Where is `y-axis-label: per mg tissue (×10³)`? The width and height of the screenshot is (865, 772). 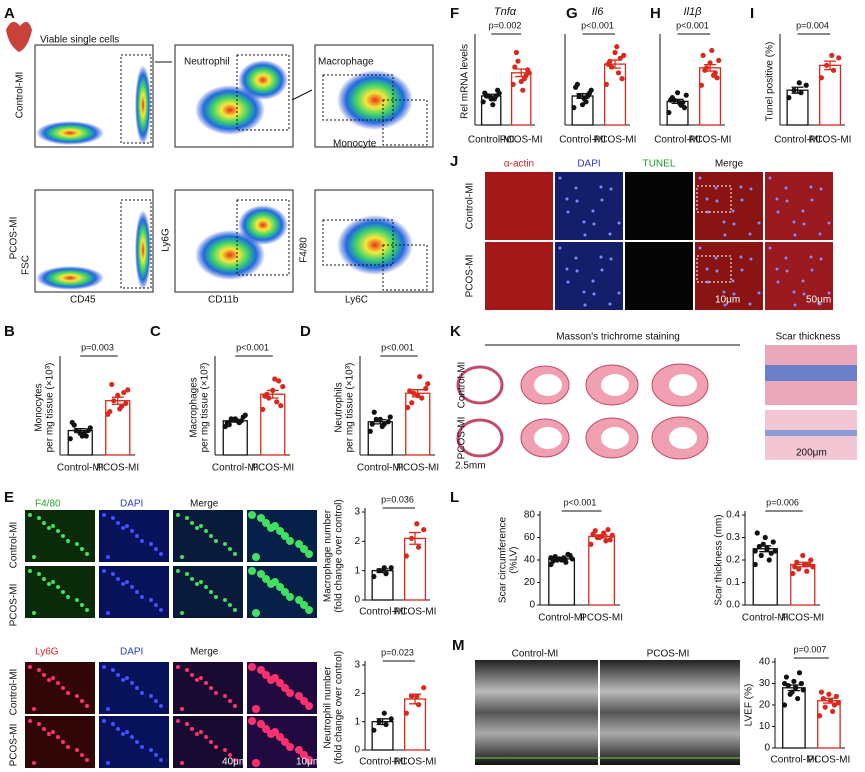 y-axis-label: per mg tissue (×10³) is located at coordinates (205, 408).